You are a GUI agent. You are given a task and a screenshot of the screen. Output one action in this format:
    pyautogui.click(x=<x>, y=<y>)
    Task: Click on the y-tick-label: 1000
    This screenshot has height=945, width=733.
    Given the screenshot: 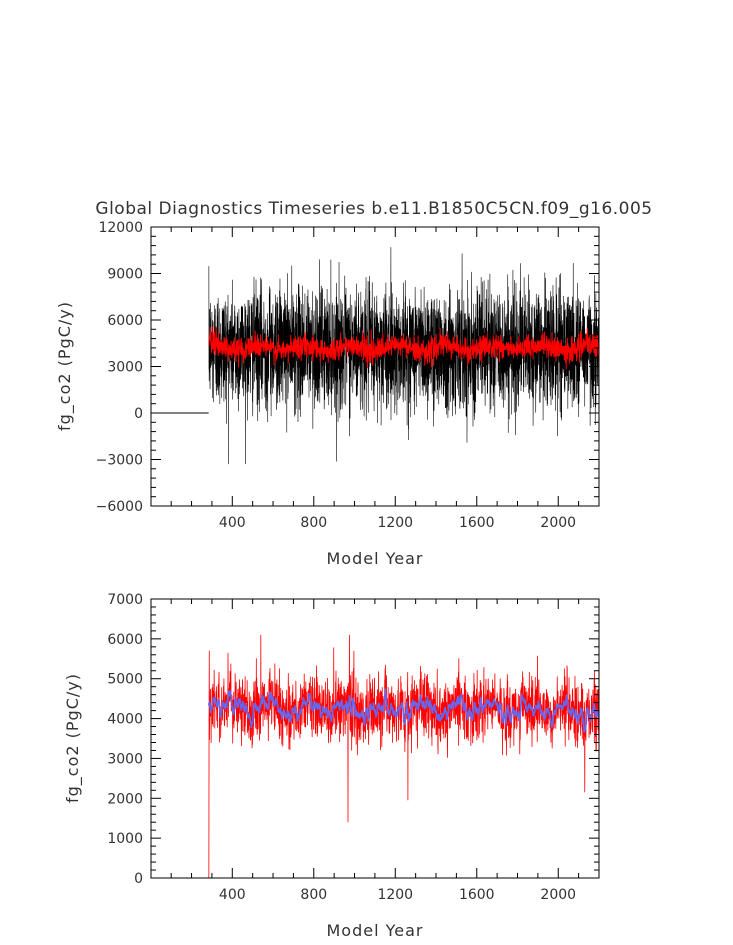 What is the action you would take?
    pyautogui.click(x=125, y=839)
    